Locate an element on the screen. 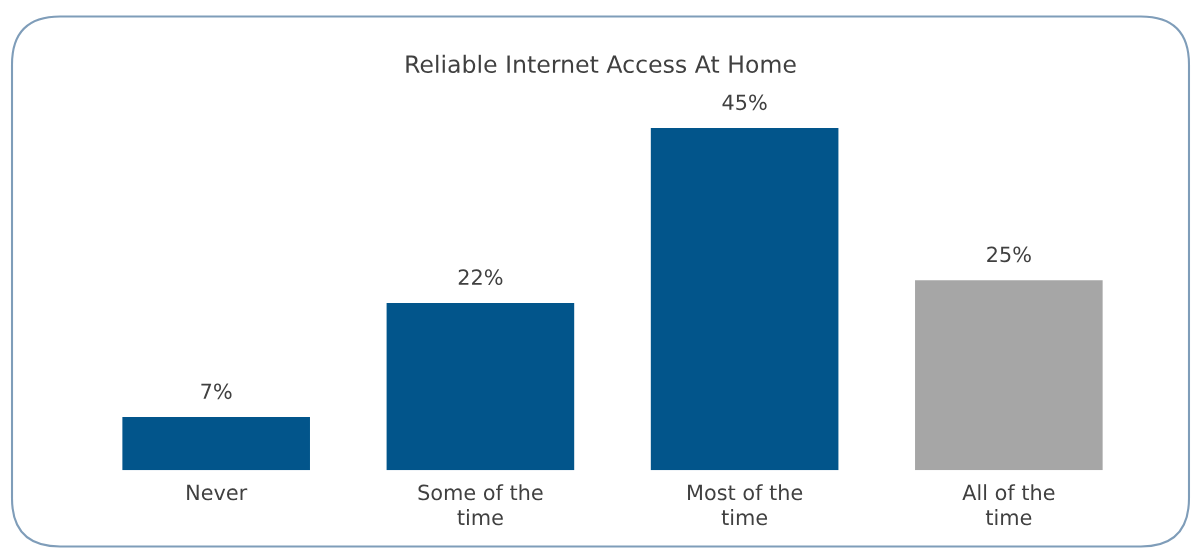 Image resolution: width=1201 pixels, height=552 pixels. x-tick-label: Never is located at coordinates (217, 492).